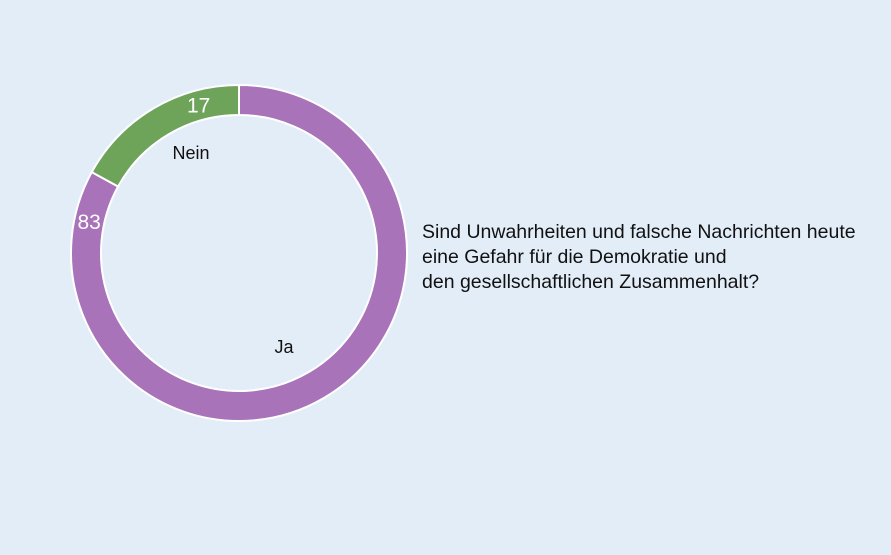 The width and height of the screenshot is (891, 555). I want to click on donut-slice-nein, so click(165, 135).